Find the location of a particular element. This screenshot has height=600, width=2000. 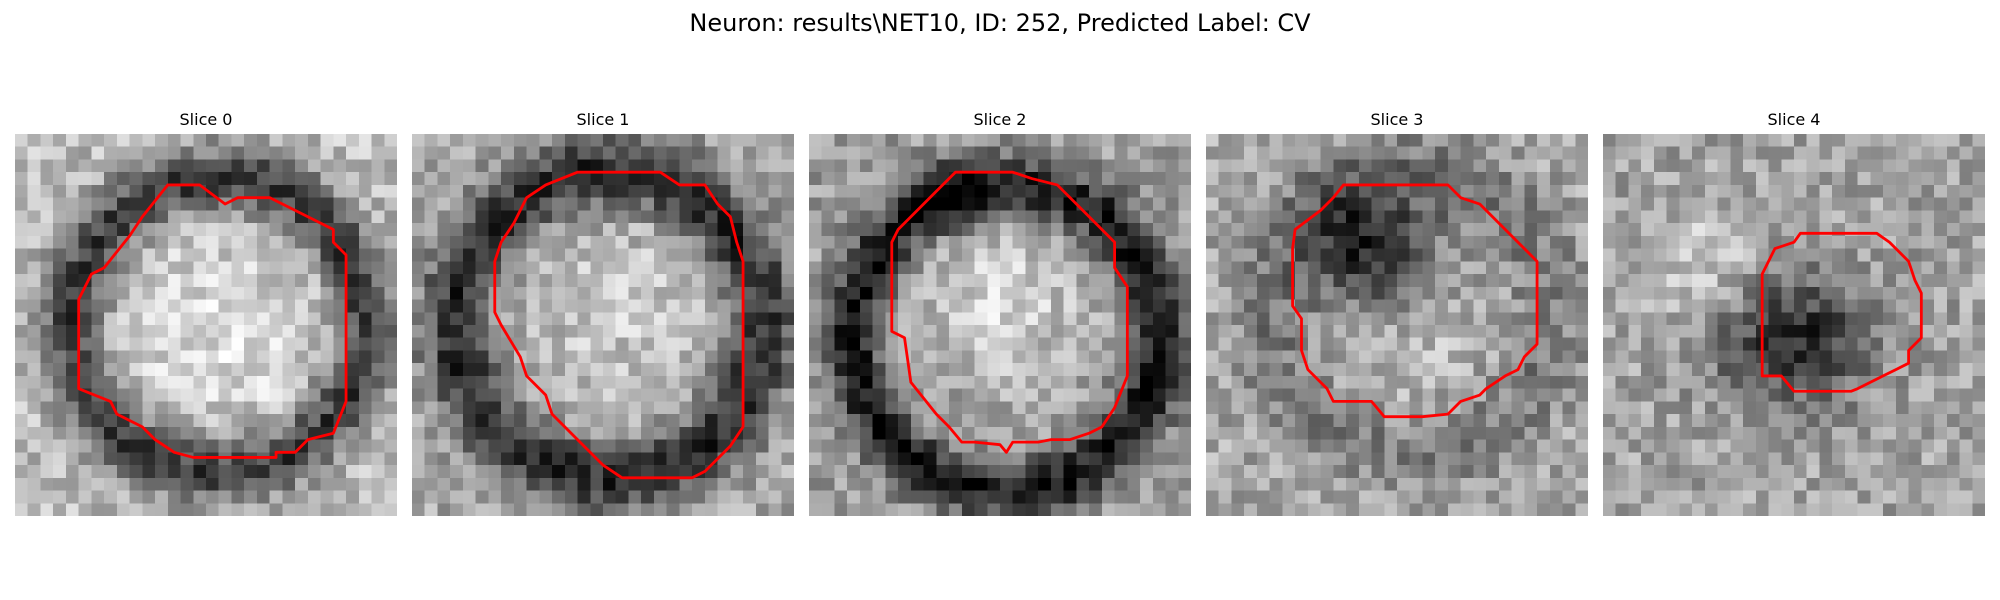

slice-panel-0: Slice 0 is located at coordinates (206, 312).